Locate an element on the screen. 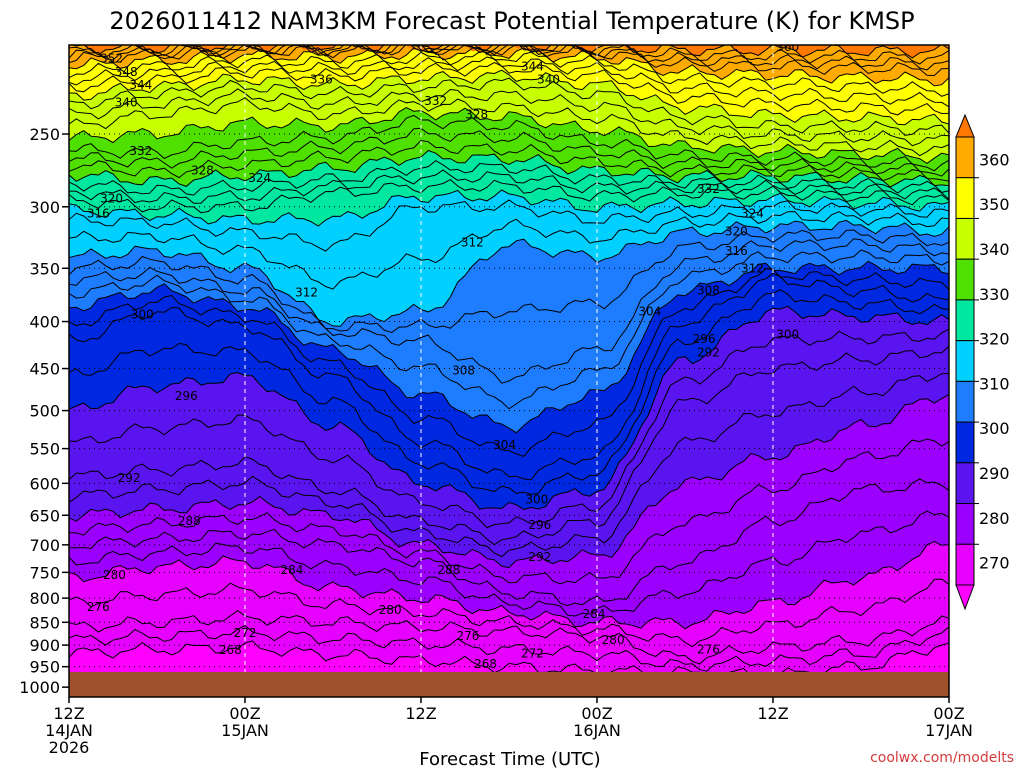 The height and width of the screenshot is (768, 1024). contour-label: 312 is located at coordinates (752, 268).